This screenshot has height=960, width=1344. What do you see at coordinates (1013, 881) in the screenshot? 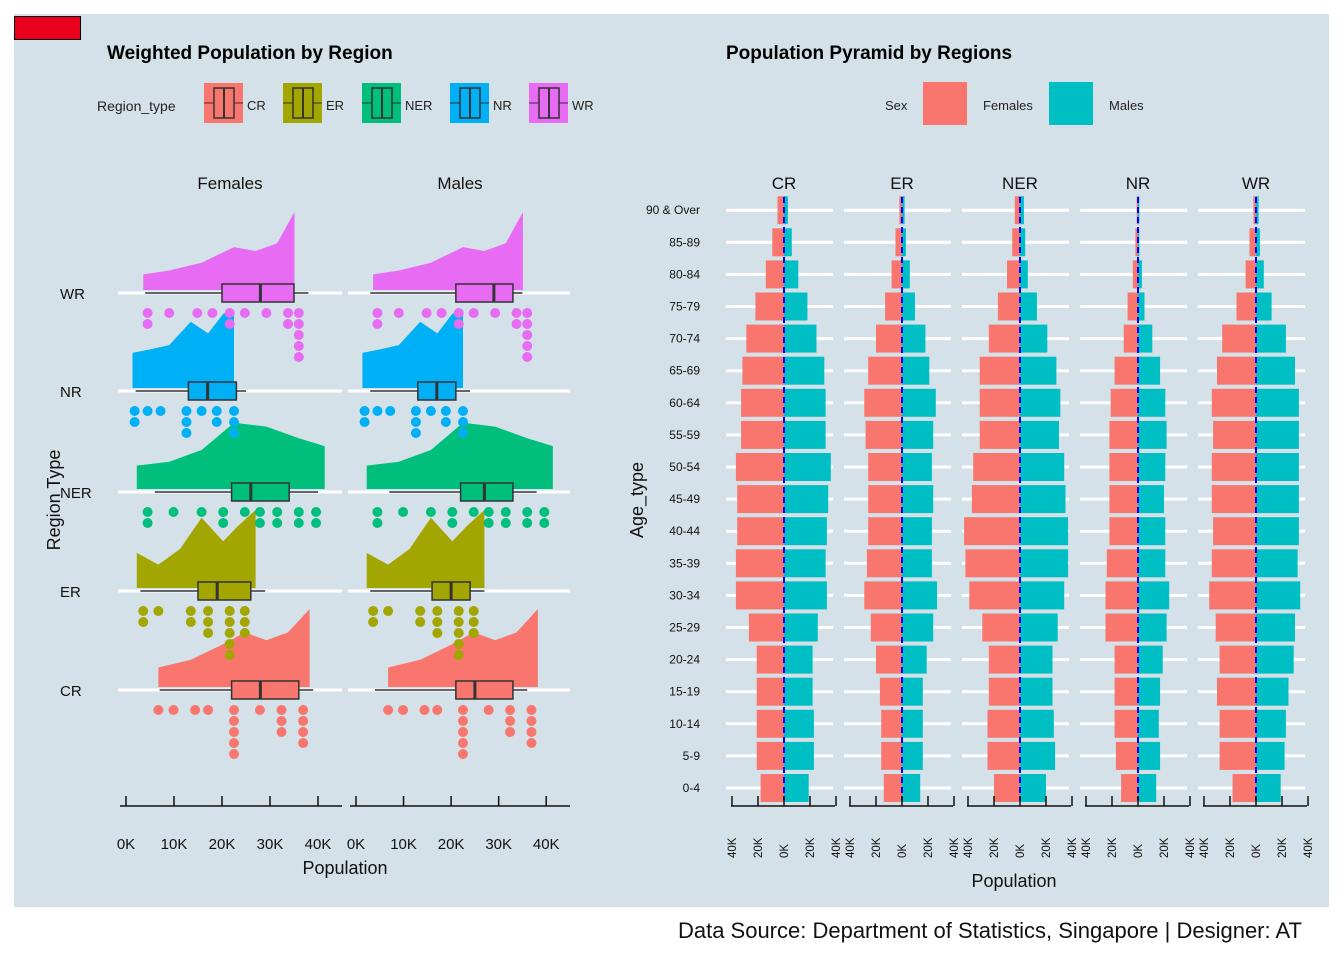
I see `right-x-axis-title: Population` at bounding box center [1013, 881].